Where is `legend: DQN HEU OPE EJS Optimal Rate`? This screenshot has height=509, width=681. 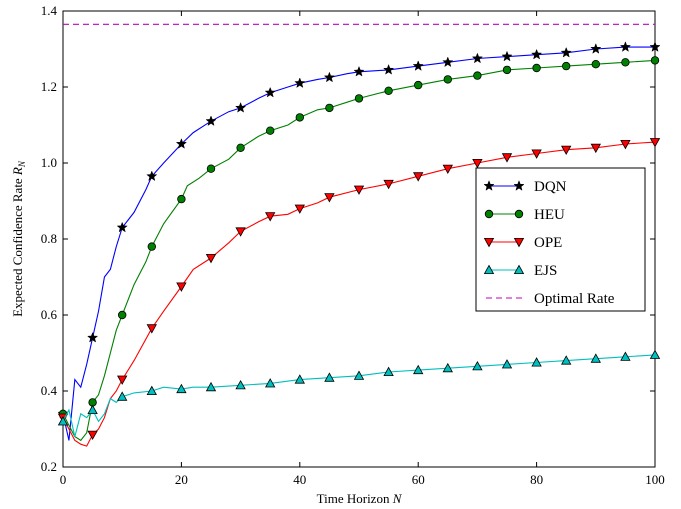 legend: DQN HEU OPE EJS Optimal Rate is located at coordinates (560, 239).